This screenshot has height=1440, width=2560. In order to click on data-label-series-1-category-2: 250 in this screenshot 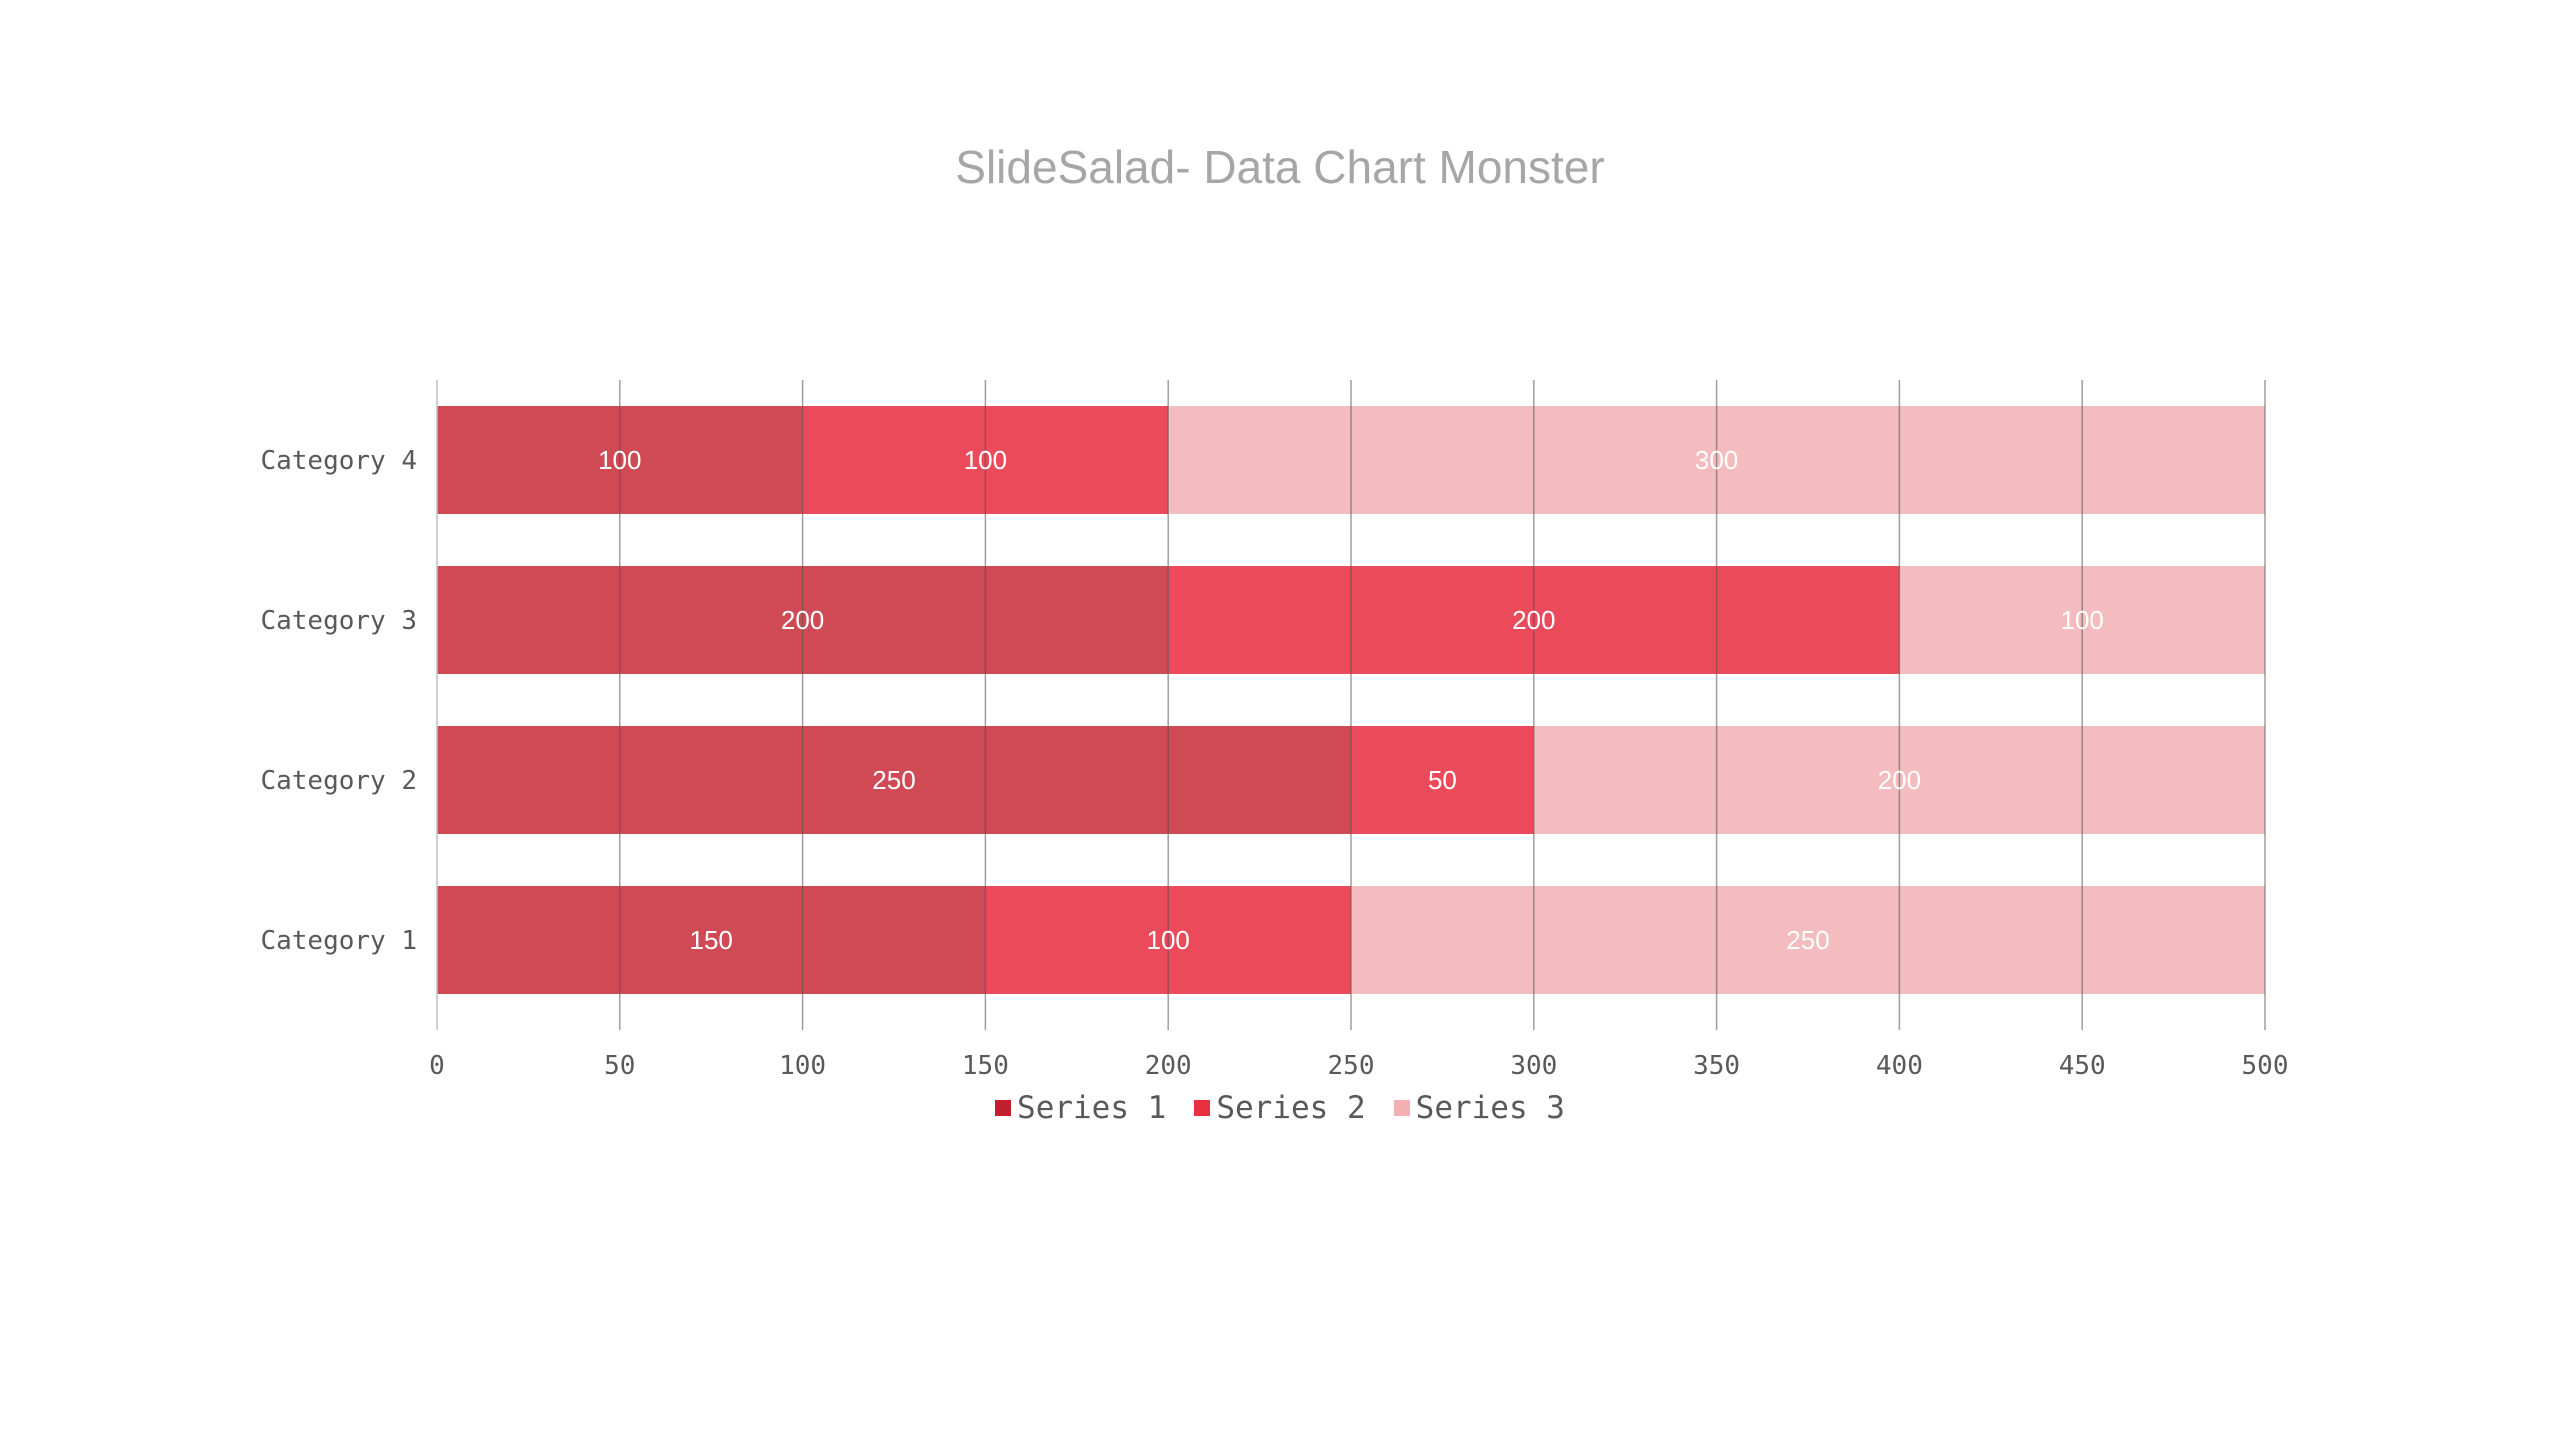, I will do `click(893, 780)`.